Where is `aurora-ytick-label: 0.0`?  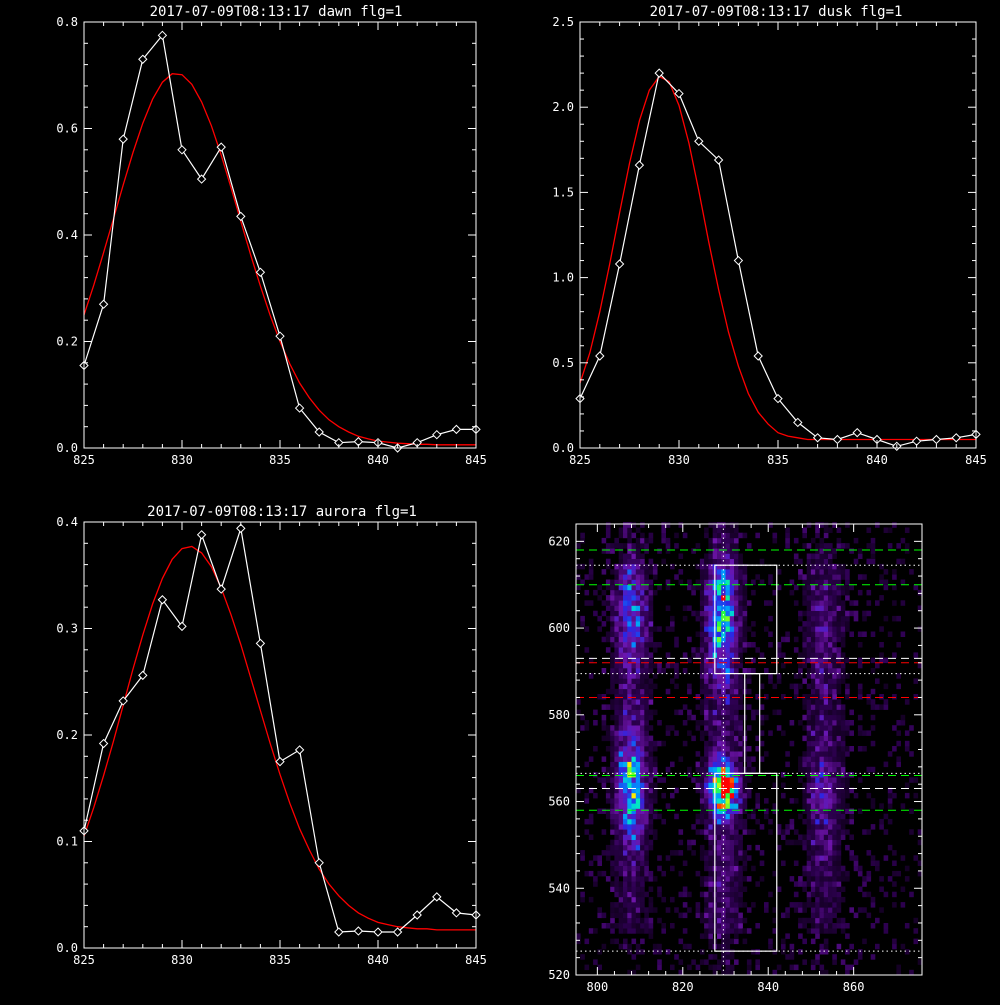 aurora-ytick-label: 0.0 is located at coordinates (67, 948).